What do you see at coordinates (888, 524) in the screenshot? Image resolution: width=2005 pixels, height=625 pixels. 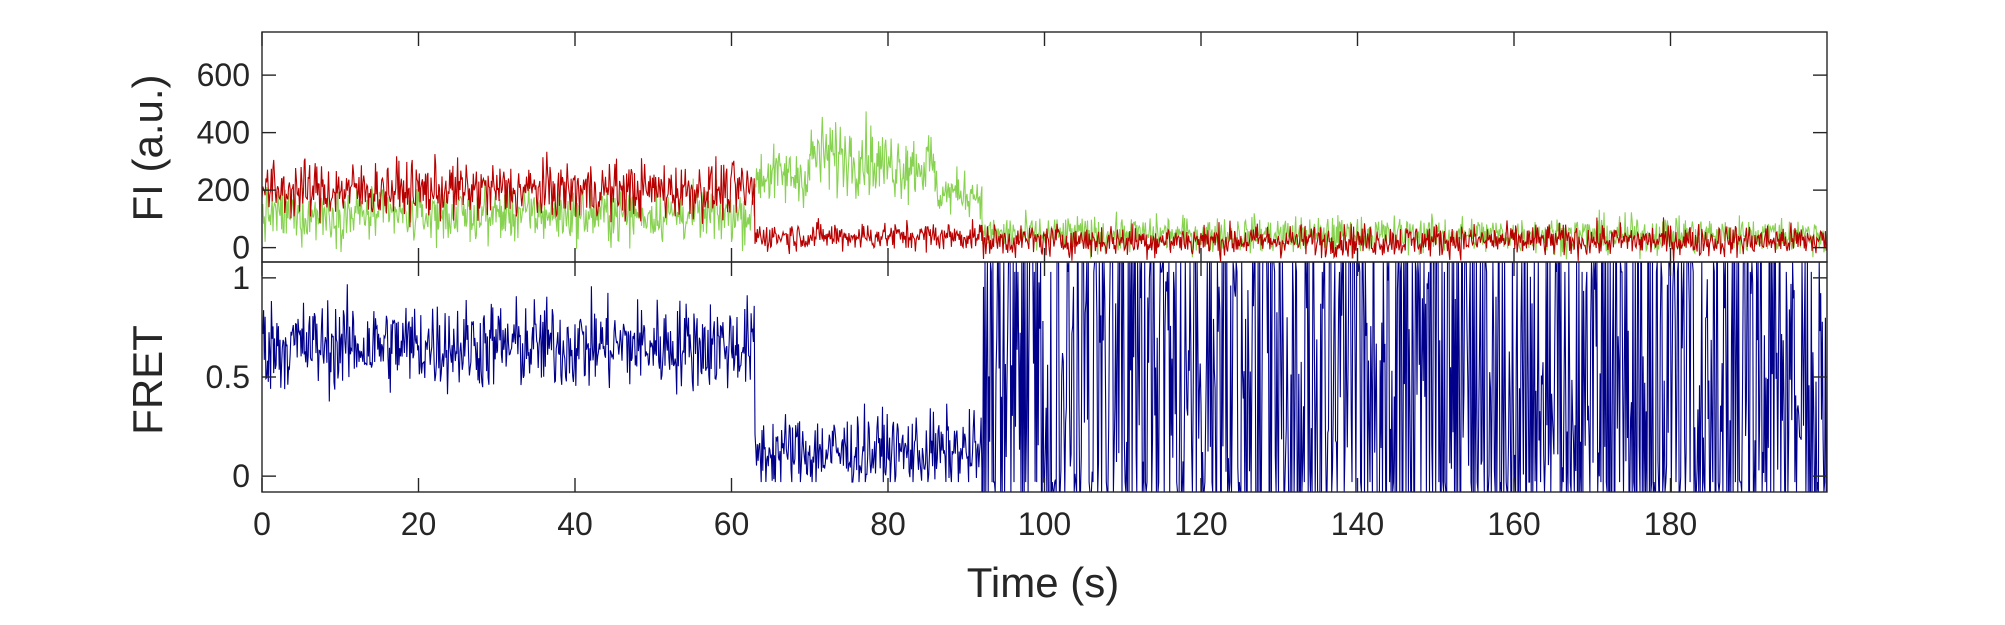 I see `x-tick-label: 80` at bounding box center [888, 524].